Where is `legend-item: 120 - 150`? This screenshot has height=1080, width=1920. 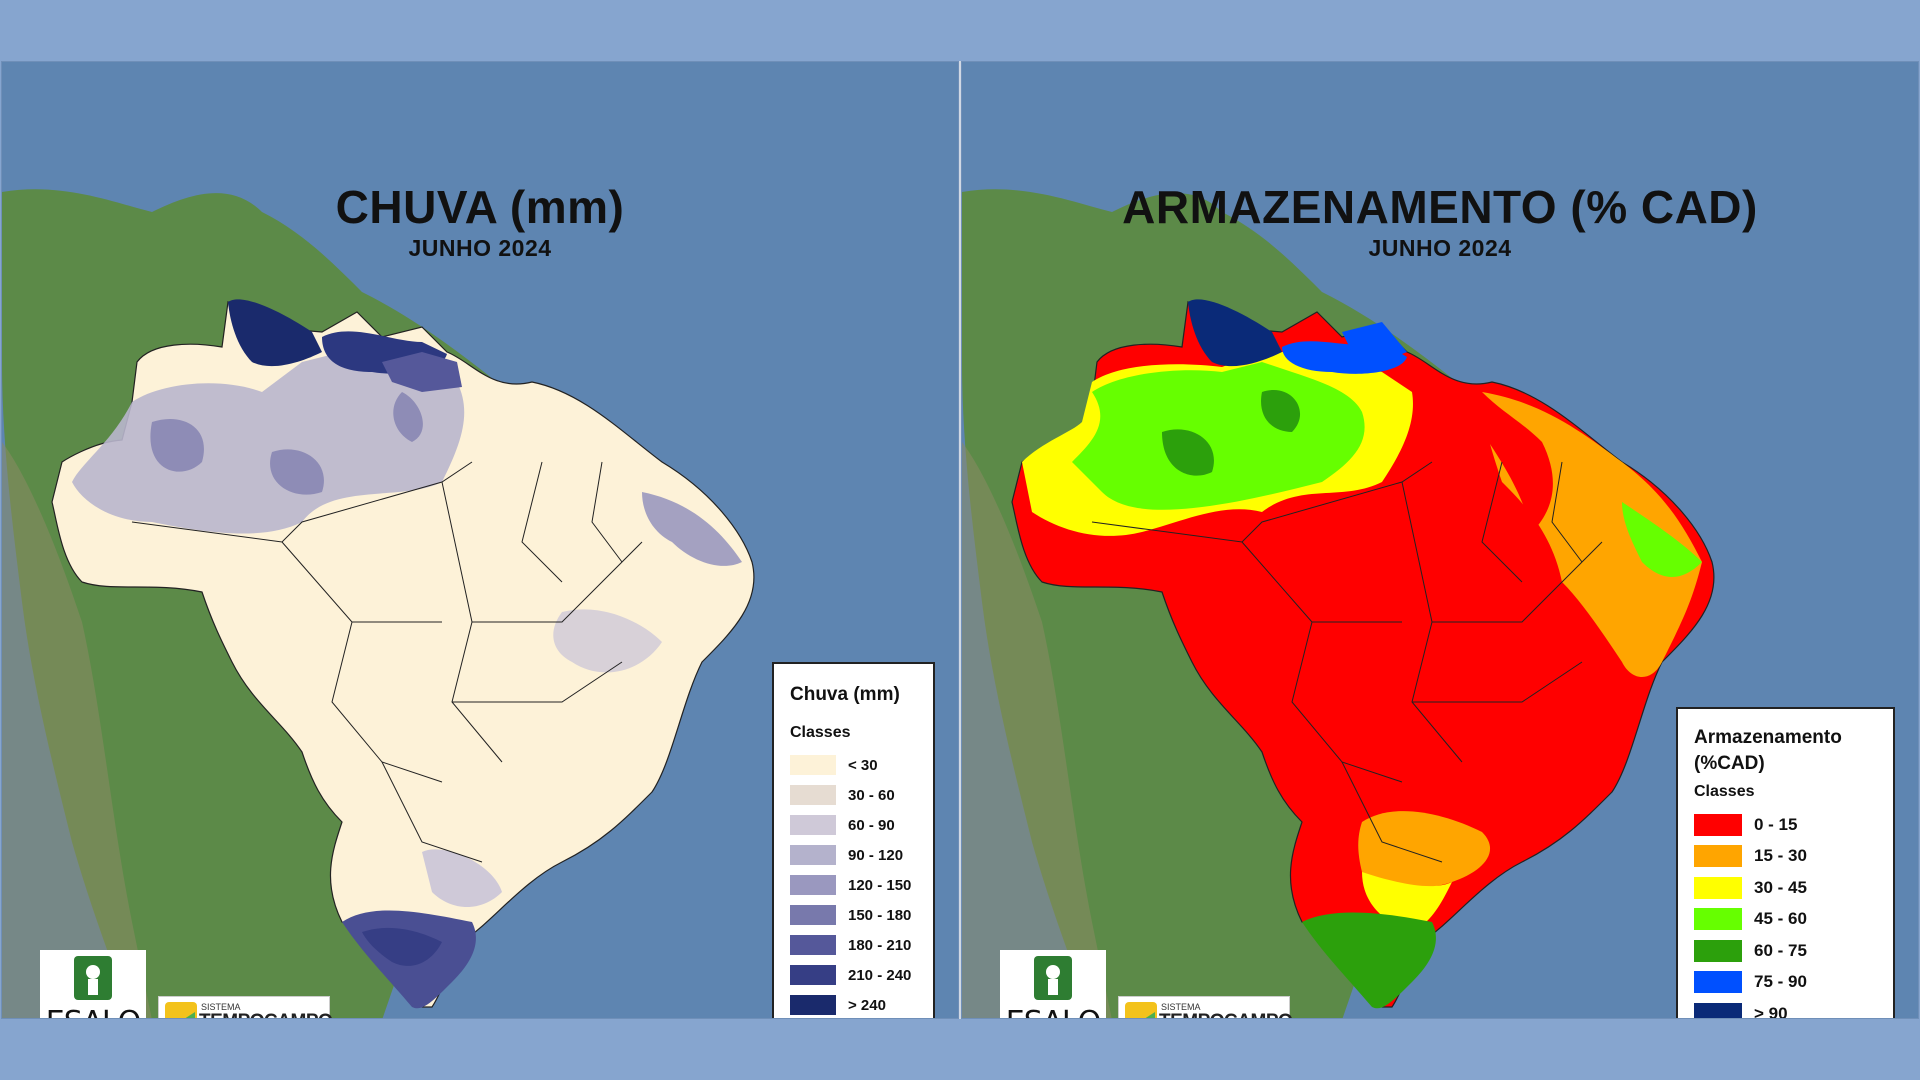 legend-item: 120 - 150 is located at coordinates (853, 885).